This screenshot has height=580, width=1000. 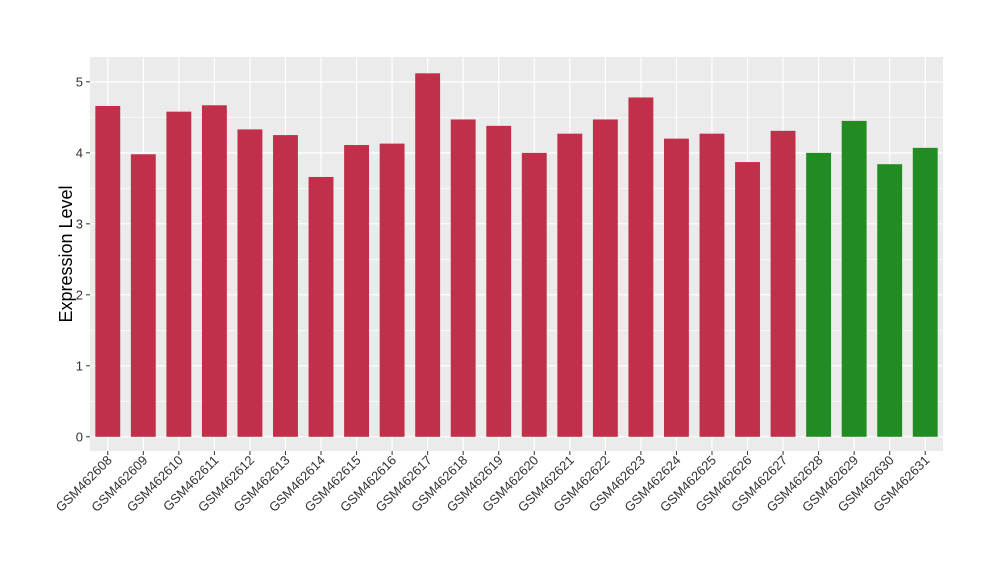 I want to click on bar-GSM462626, so click(x=747, y=299).